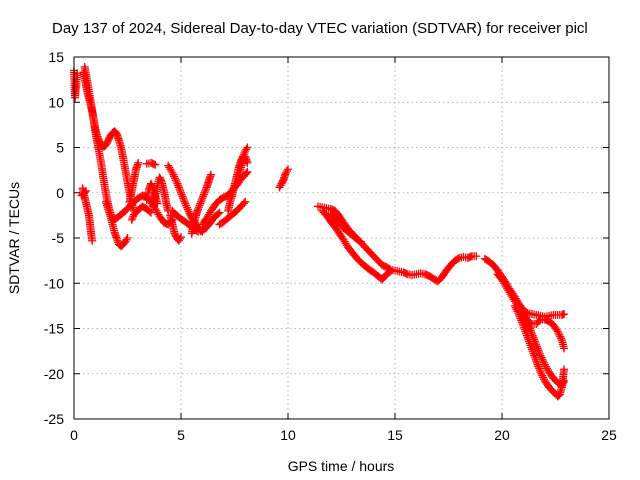 Image resolution: width=640 pixels, height=480 pixels. What do you see at coordinates (54, 374) in the screenshot?
I see `y-tick-label: -20` at bounding box center [54, 374].